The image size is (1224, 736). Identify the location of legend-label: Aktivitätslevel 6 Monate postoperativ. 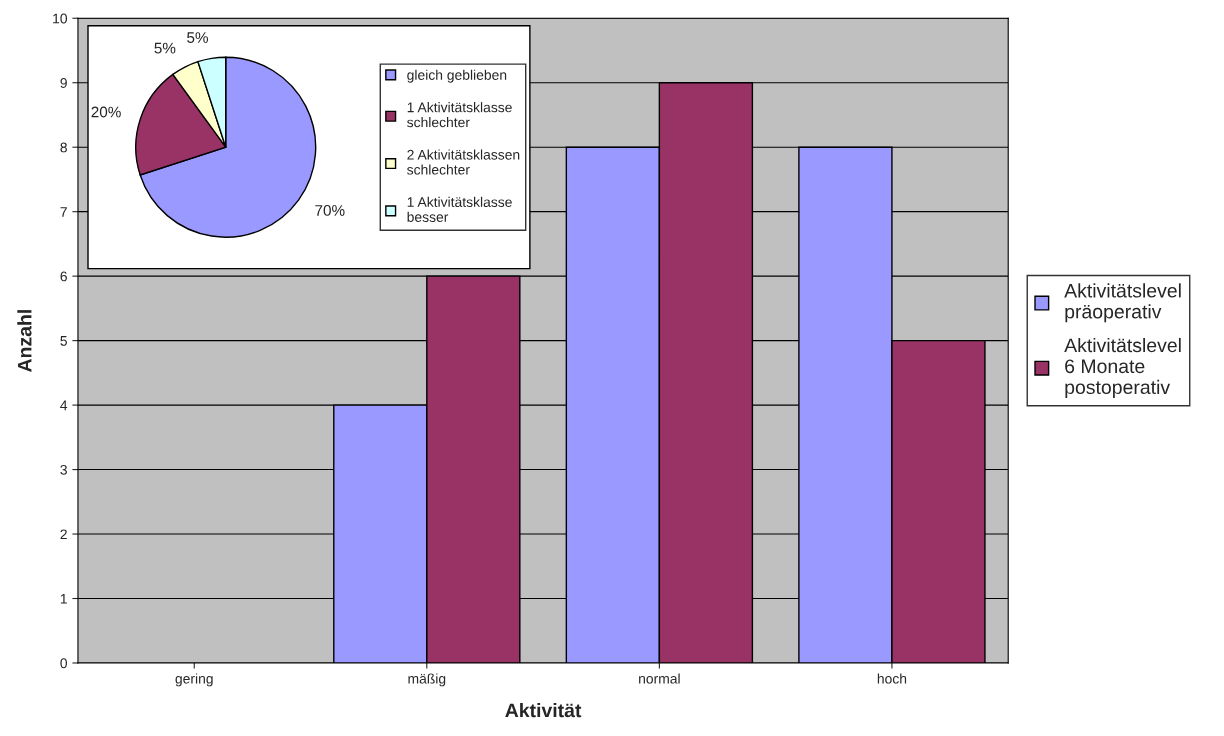
(1122, 367).